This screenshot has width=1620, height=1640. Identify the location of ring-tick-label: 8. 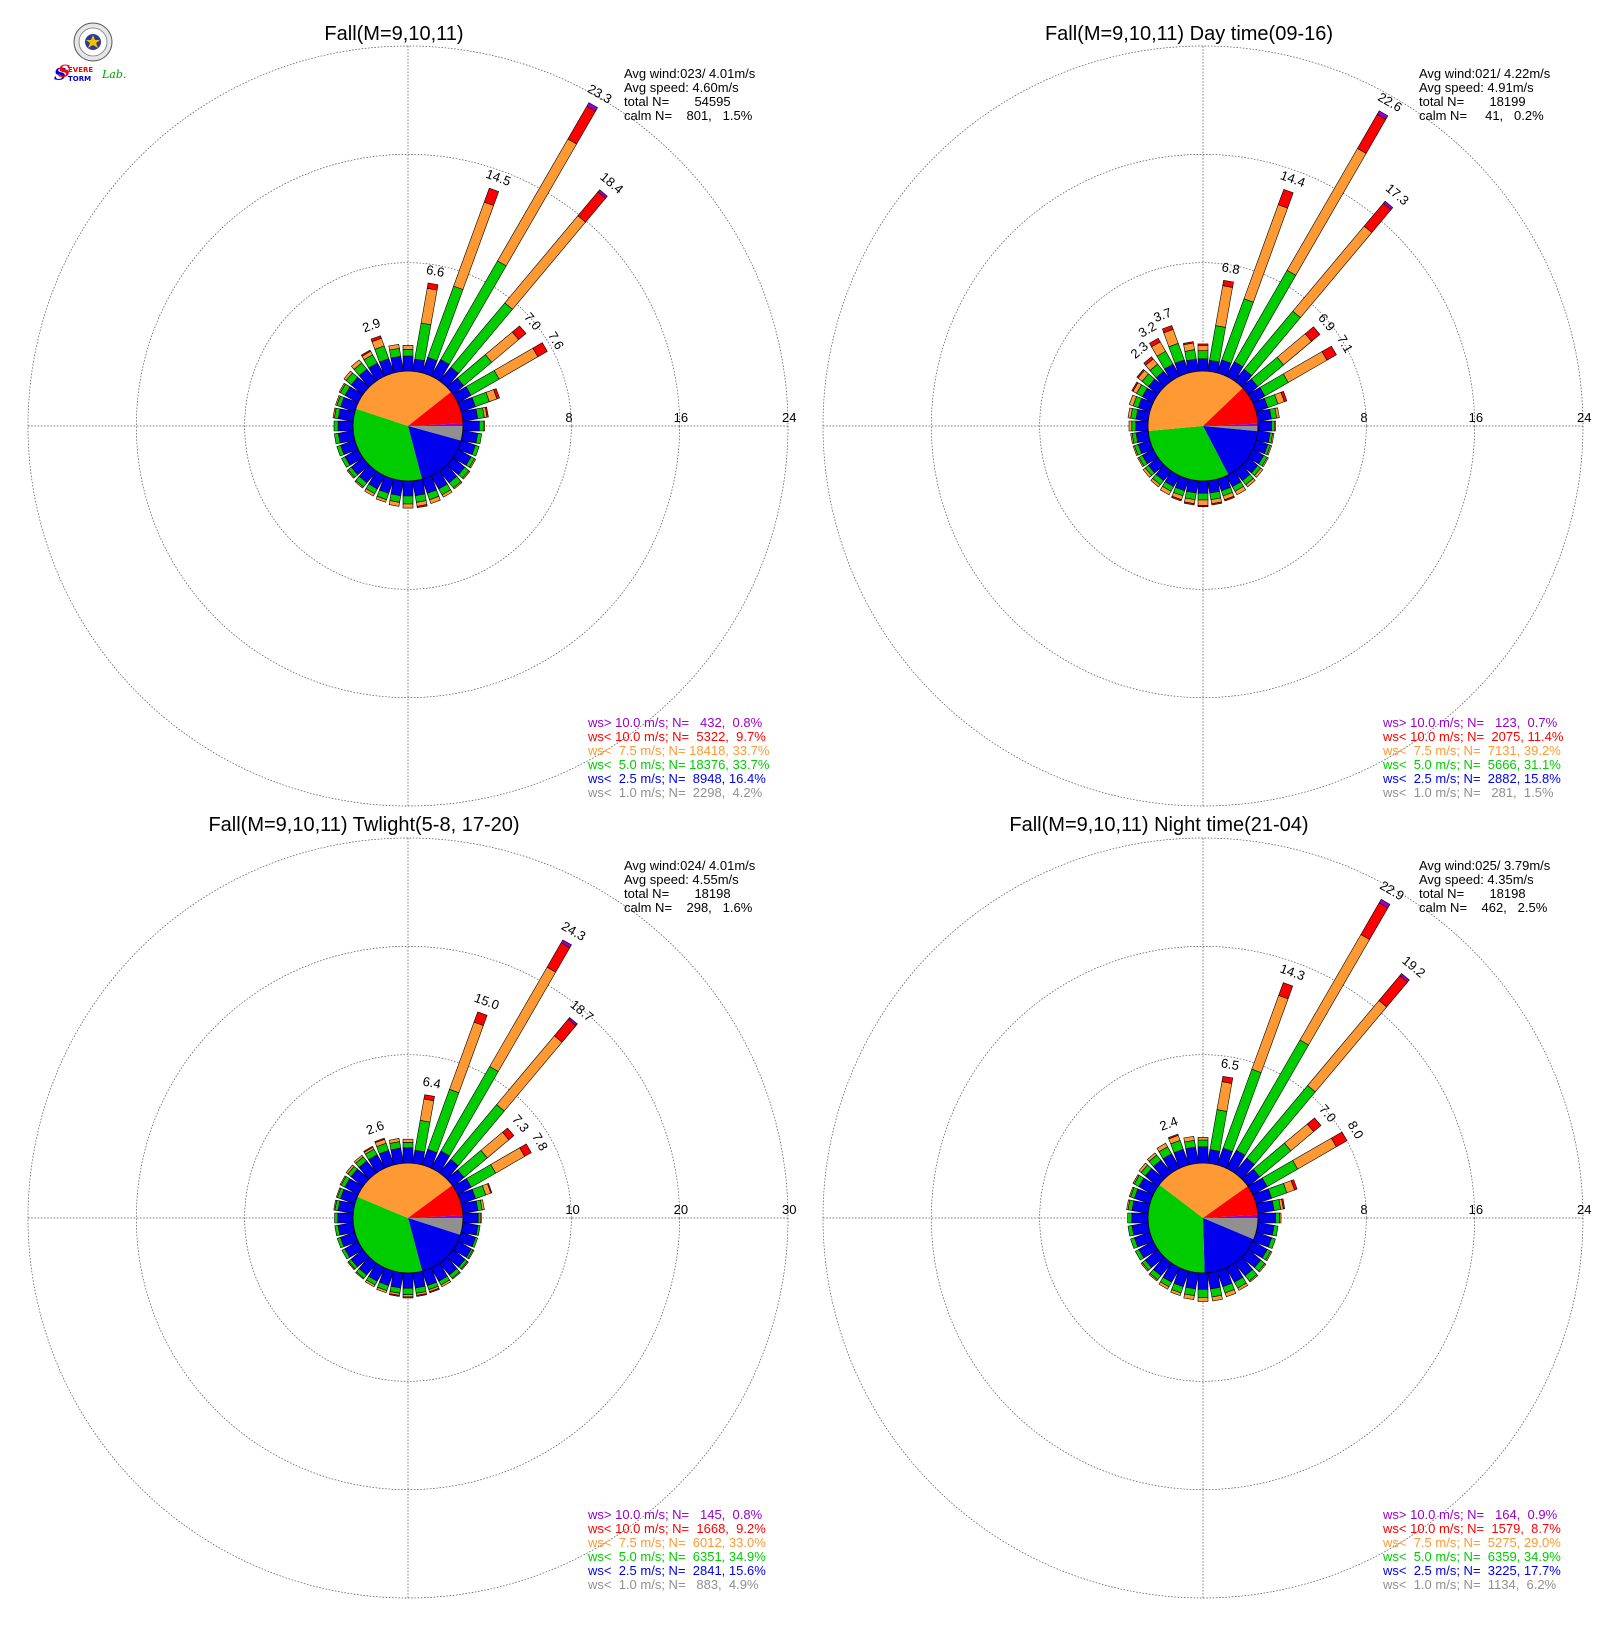
(1363, 1209).